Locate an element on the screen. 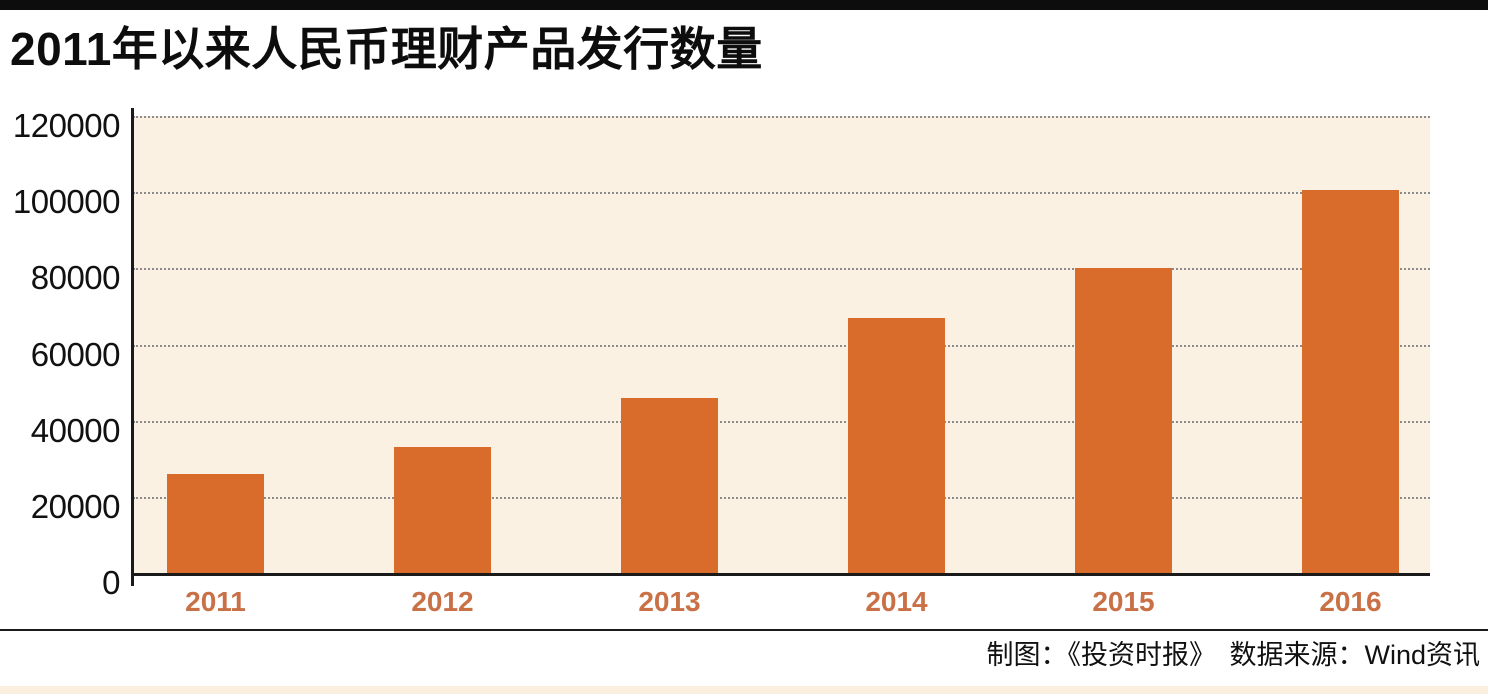 The width and height of the screenshot is (1488, 694). top-black-bar is located at coordinates (744, 5).